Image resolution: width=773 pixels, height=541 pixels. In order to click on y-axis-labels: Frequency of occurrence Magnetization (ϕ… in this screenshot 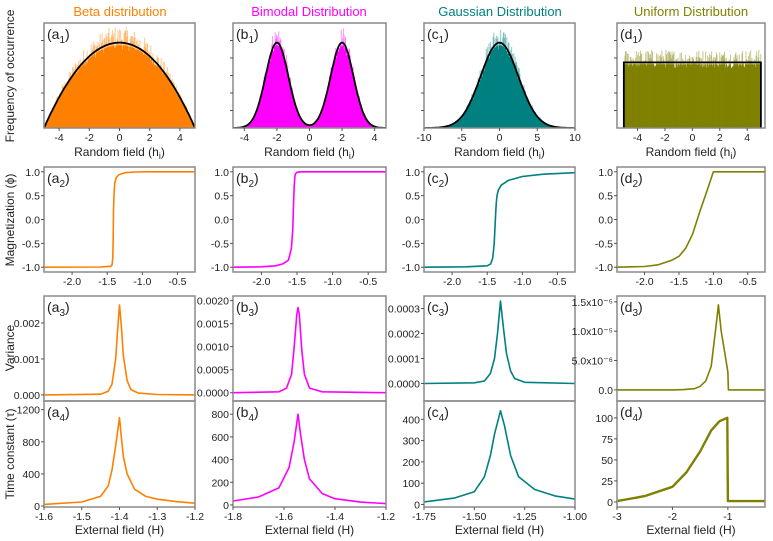, I will do `click(10, 254)`.